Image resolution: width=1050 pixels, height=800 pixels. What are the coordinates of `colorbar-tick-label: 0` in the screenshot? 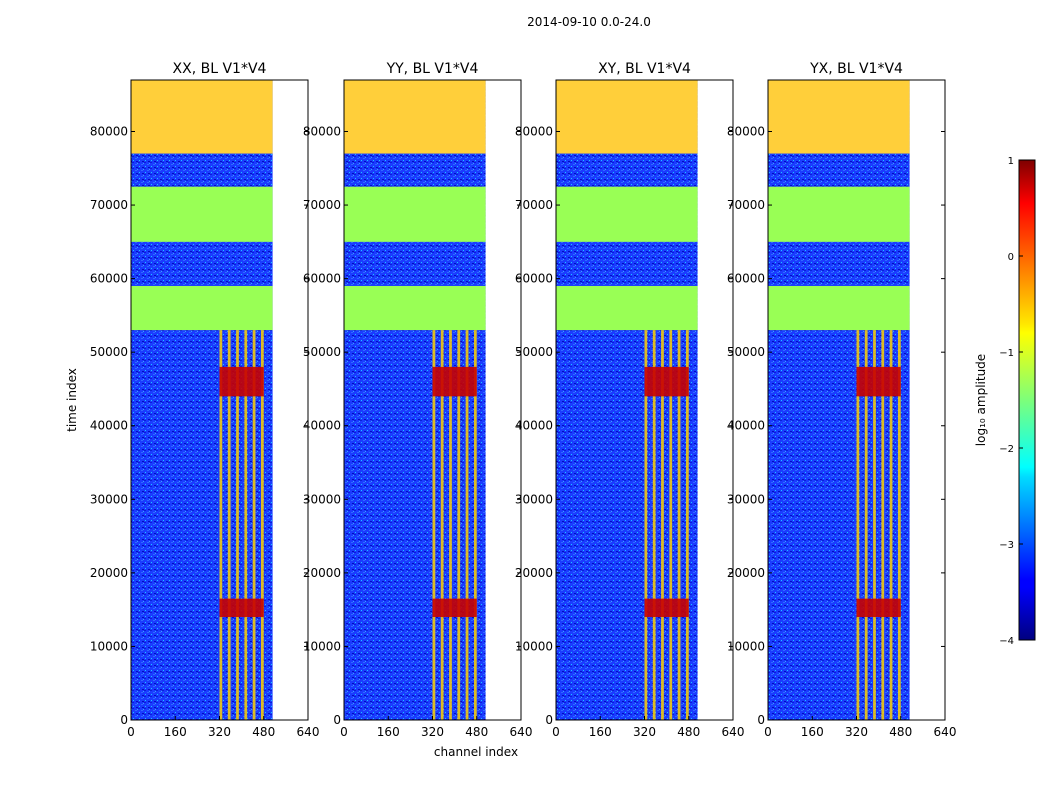 It's located at (1011, 257).